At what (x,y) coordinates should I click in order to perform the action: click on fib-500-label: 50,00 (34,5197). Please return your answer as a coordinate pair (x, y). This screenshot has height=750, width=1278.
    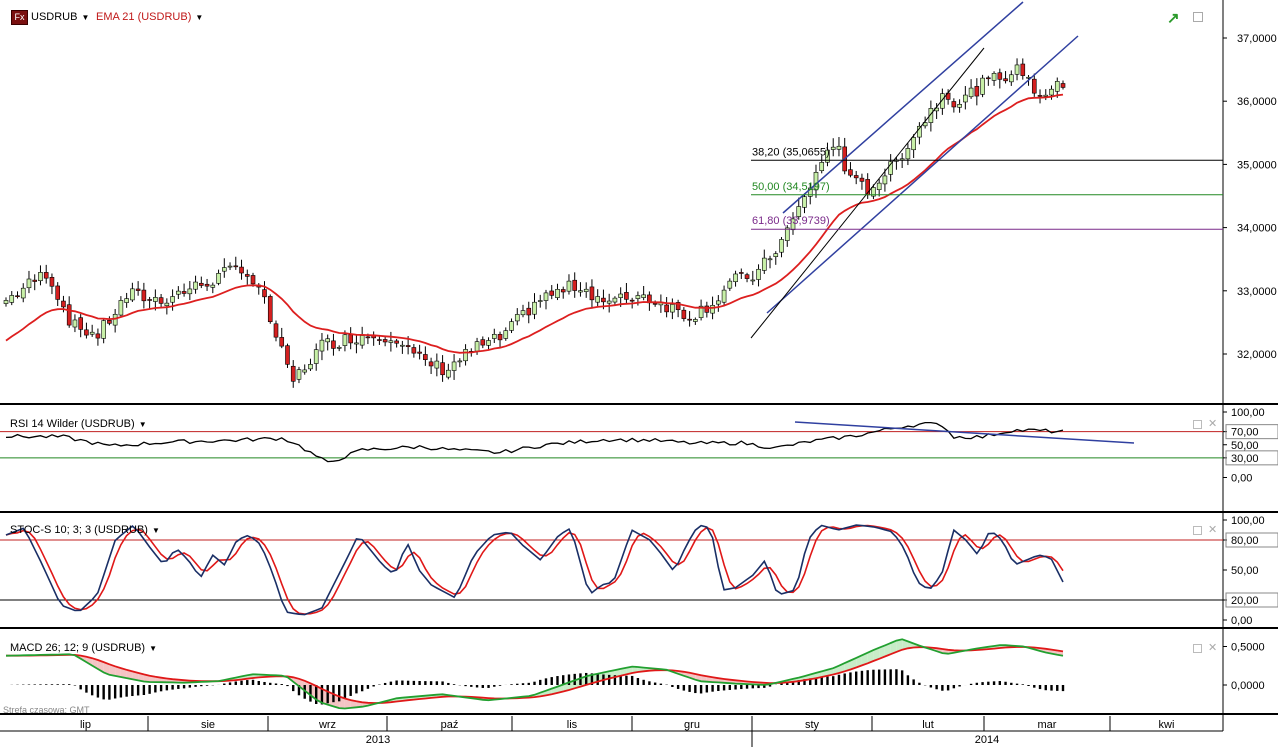
    Looking at the image, I should click on (791, 187).